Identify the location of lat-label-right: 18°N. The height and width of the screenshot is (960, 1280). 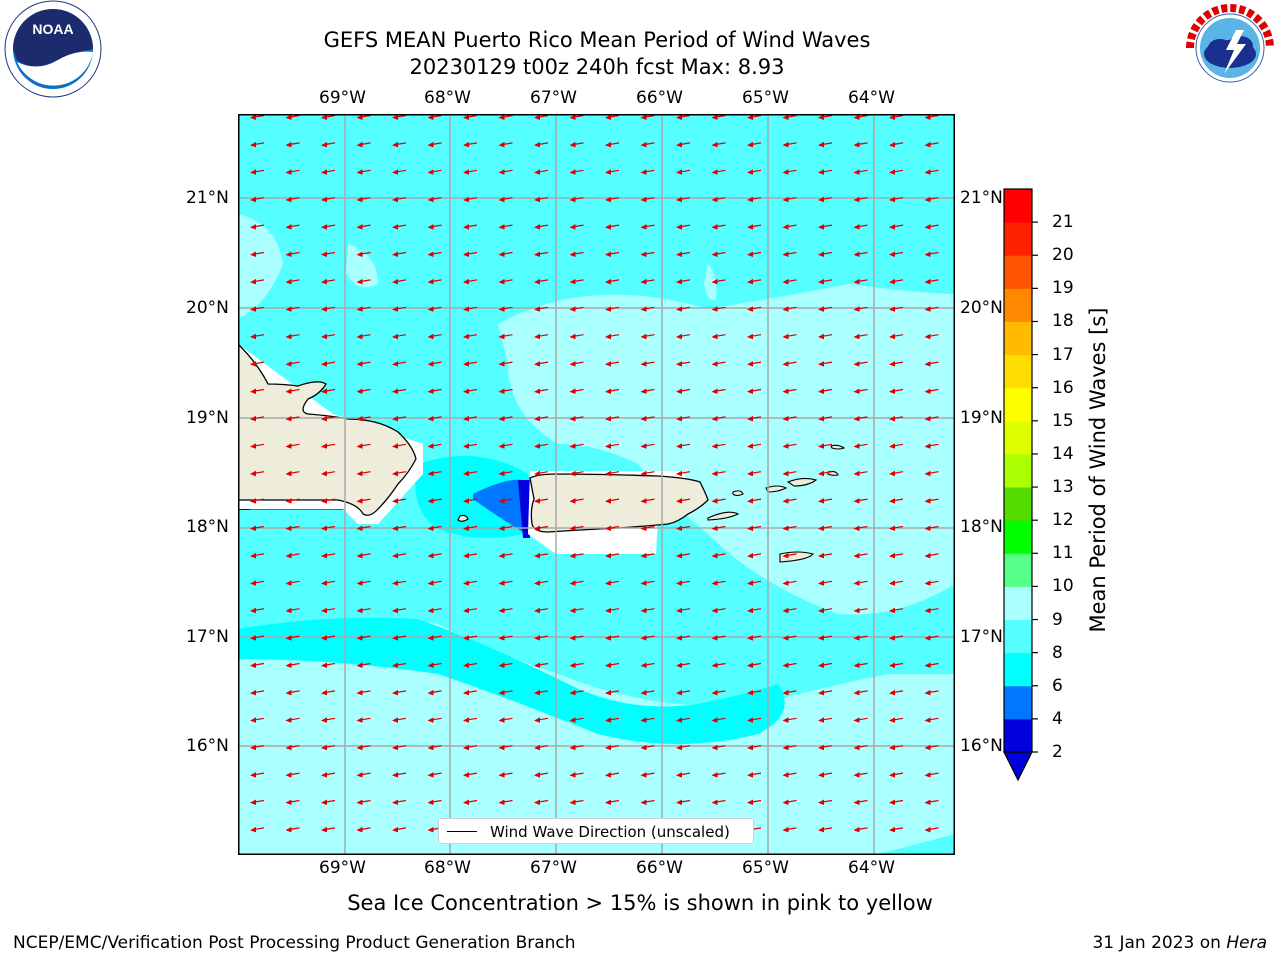
(981, 527).